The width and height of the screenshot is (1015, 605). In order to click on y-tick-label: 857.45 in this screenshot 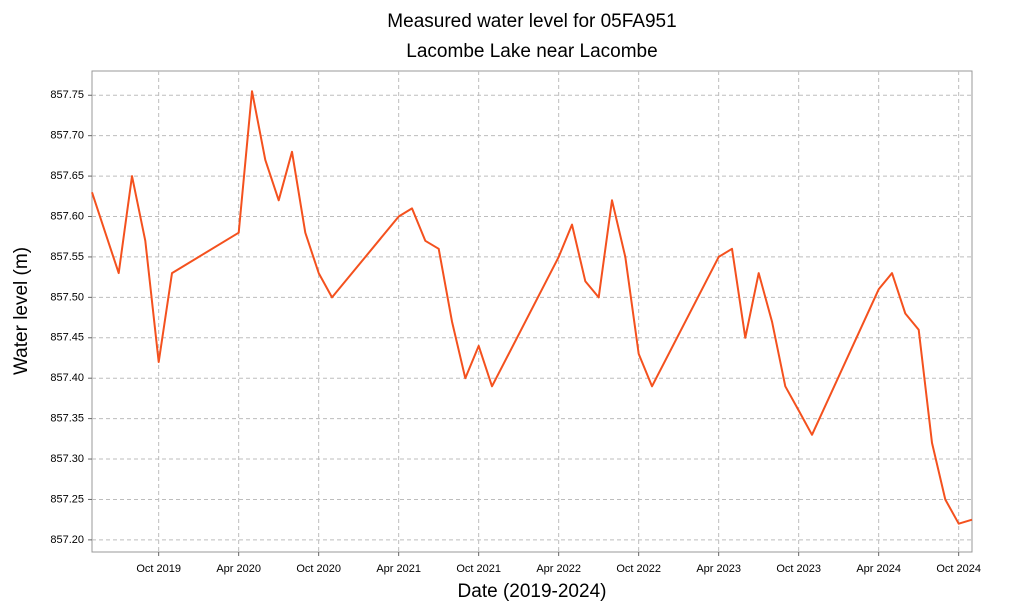, I will do `click(67, 338)`.